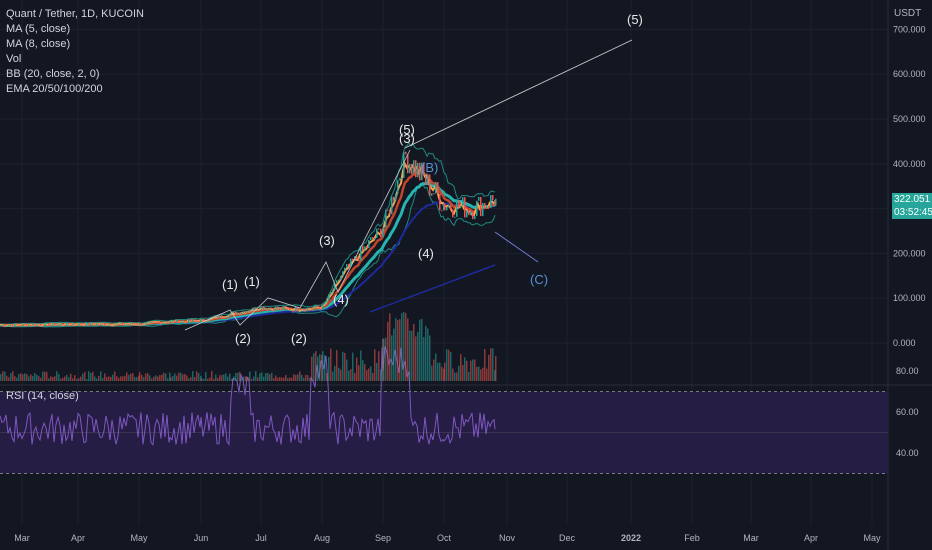  I want to click on legend-ma5: MA (5, close), so click(38, 29).